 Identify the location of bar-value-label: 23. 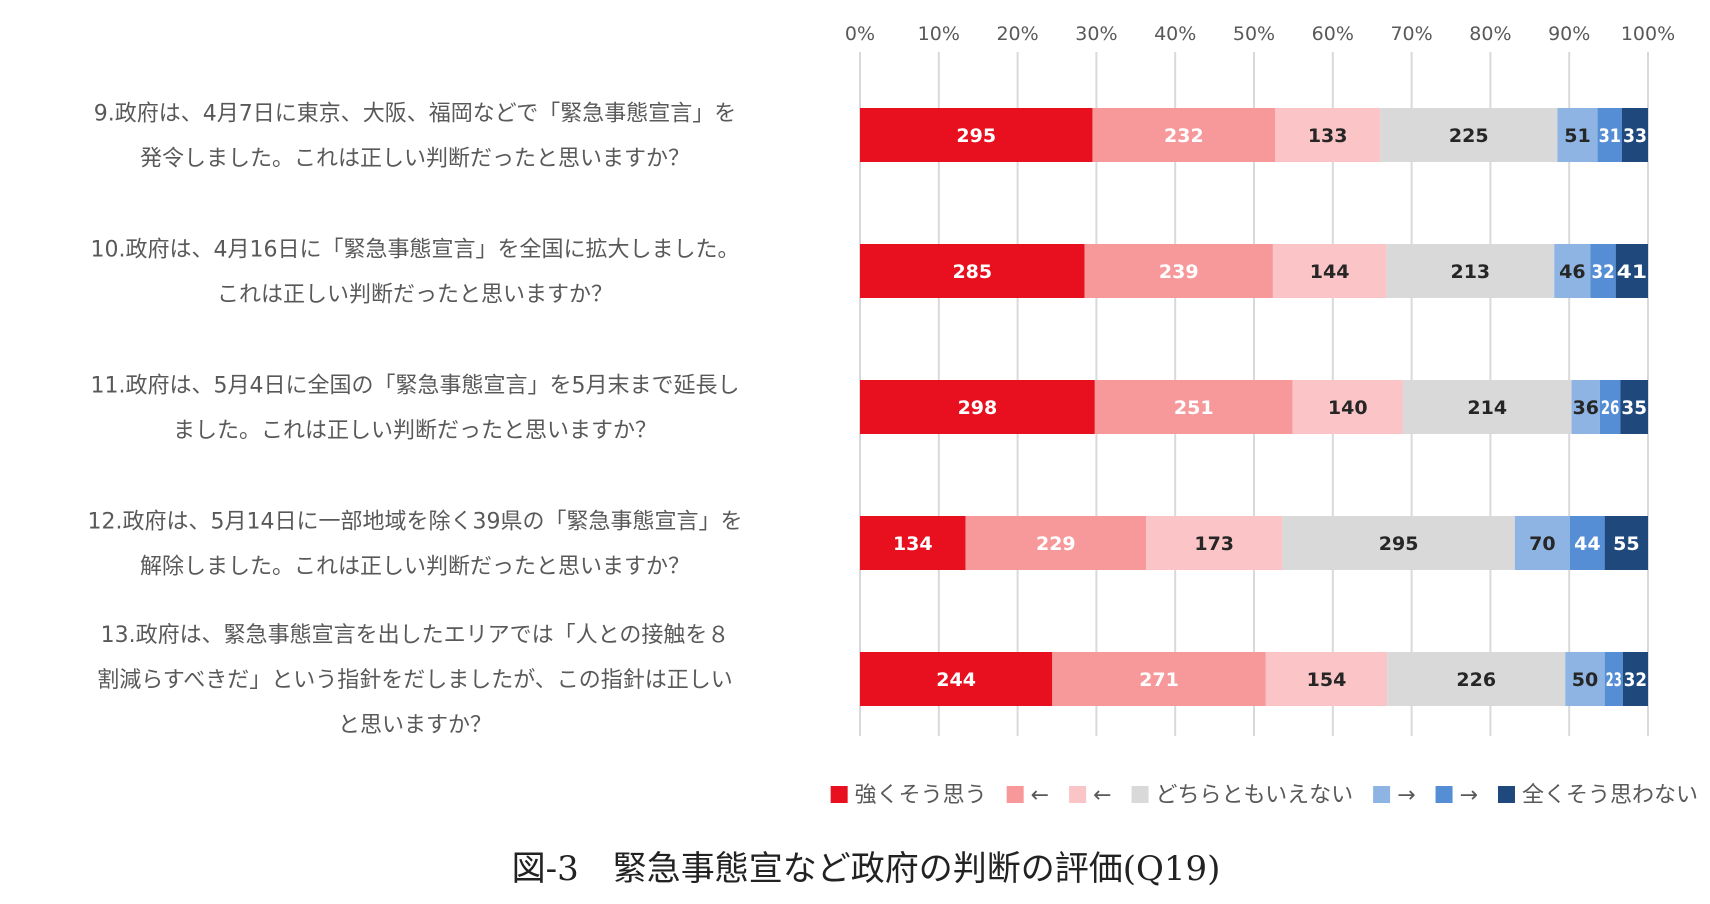
(1614, 680).